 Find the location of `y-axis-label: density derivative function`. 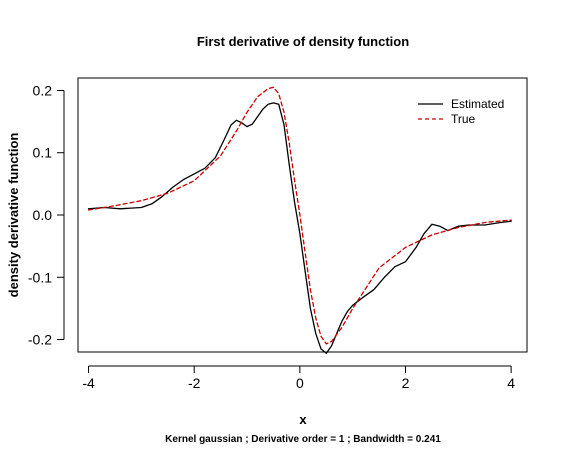

y-axis-label: density derivative function is located at coordinates (13, 215).